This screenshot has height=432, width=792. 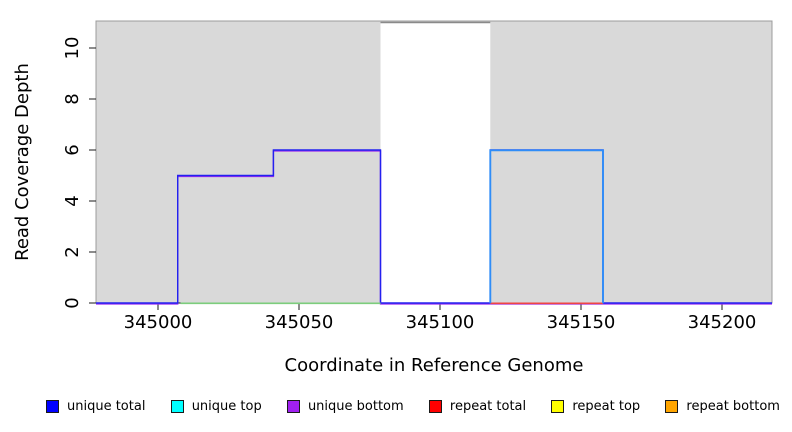 I want to click on legend-item-repeat-top: repeat top, so click(x=595, y=406).